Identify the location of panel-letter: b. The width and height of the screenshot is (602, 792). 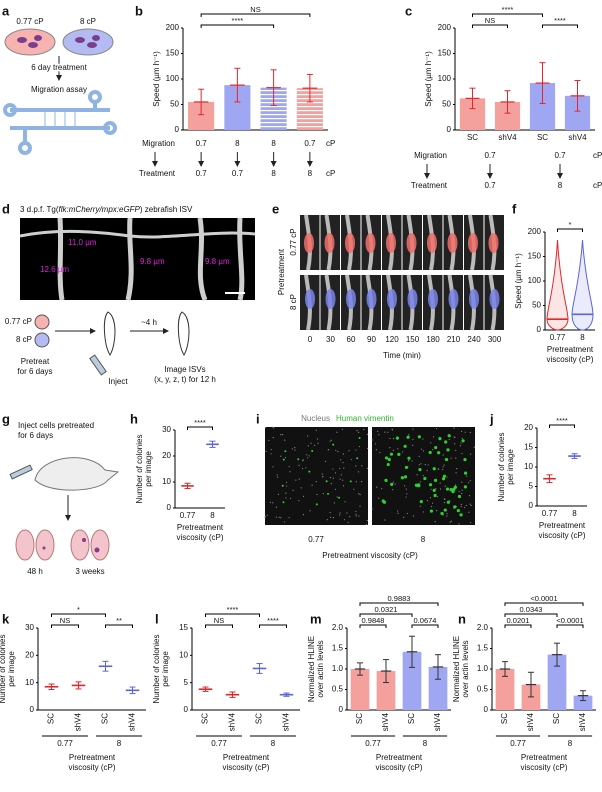
(139, 10).